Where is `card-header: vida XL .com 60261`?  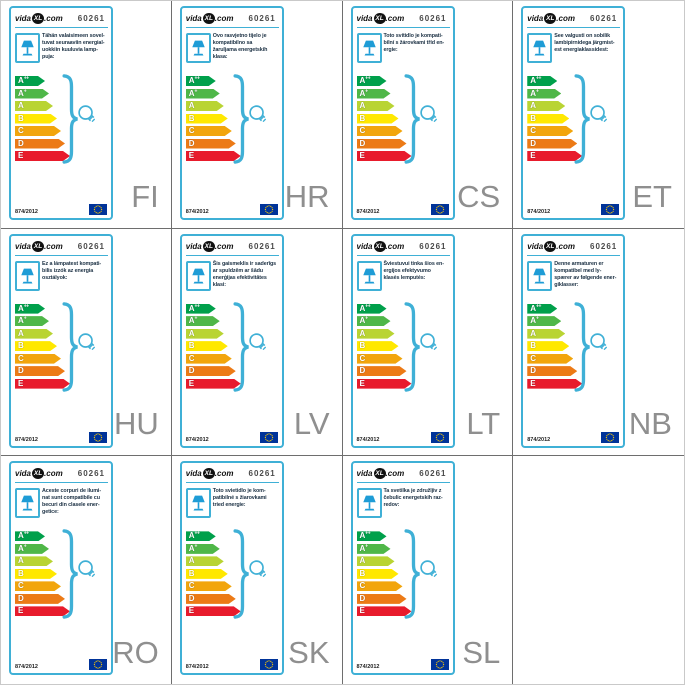 card-header: vida XL .com 60261 is located at coordinates (232, 19).